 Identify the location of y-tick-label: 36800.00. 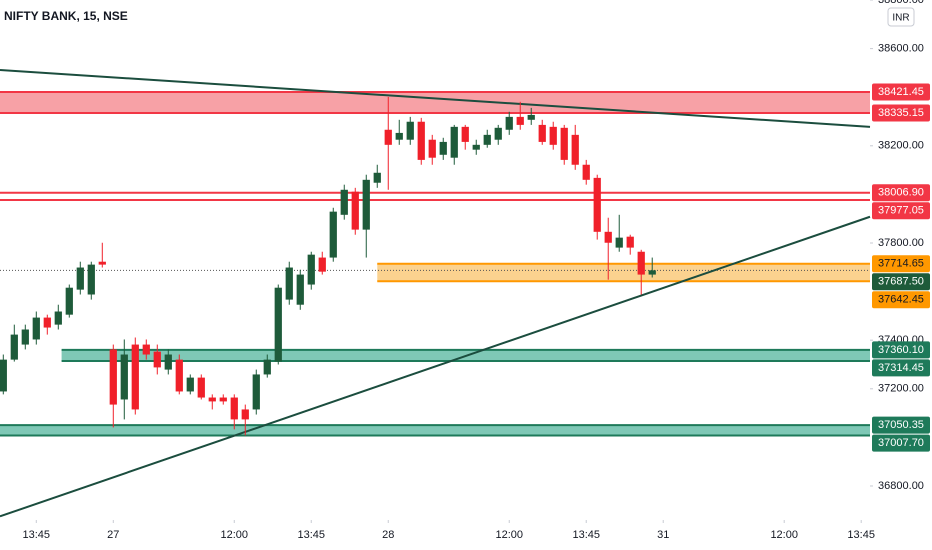
(901, 486).